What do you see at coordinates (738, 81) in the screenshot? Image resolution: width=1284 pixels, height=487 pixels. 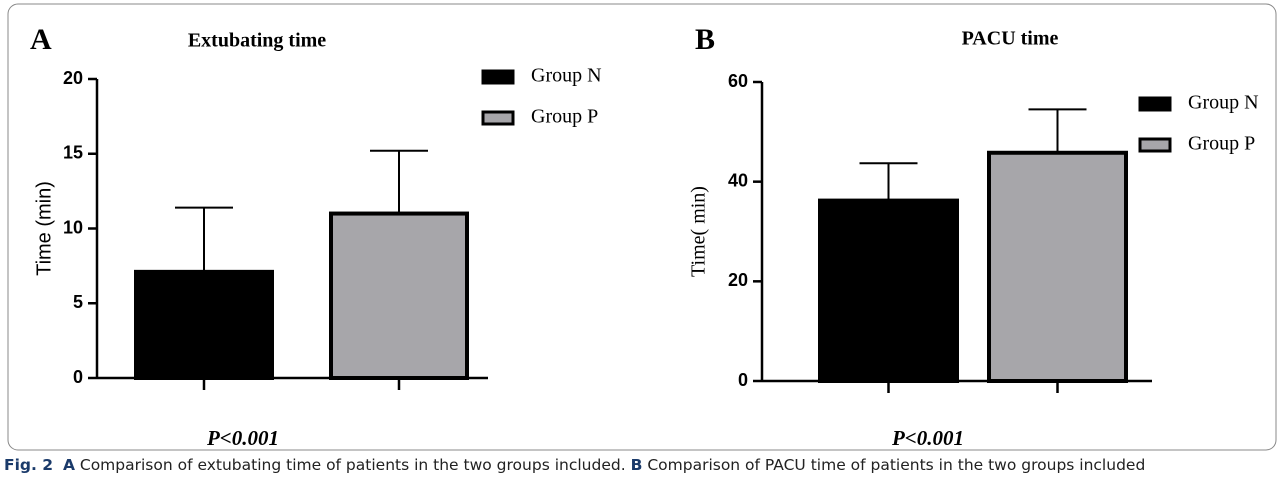 I see `y-tick-label: 60` at bounding box center [738, 81].